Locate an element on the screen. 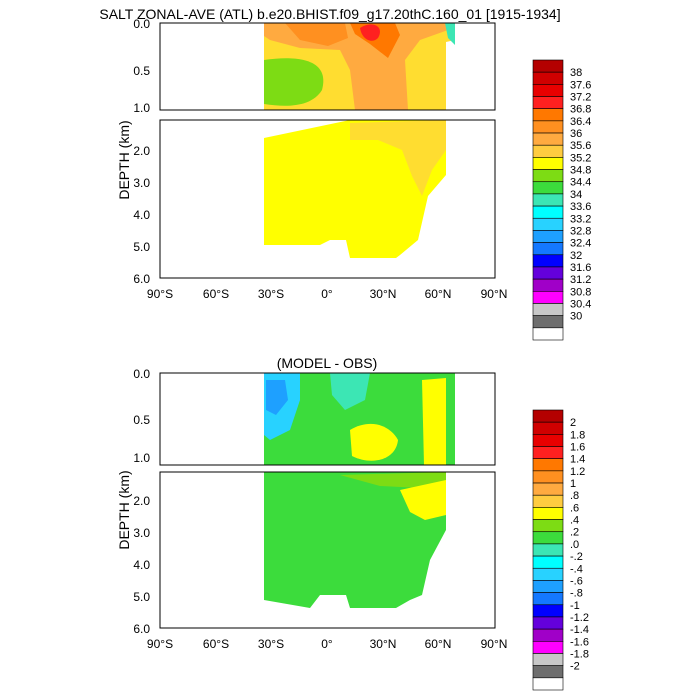  colorbar-label: 32.8 is located at coordinates (580, 231).